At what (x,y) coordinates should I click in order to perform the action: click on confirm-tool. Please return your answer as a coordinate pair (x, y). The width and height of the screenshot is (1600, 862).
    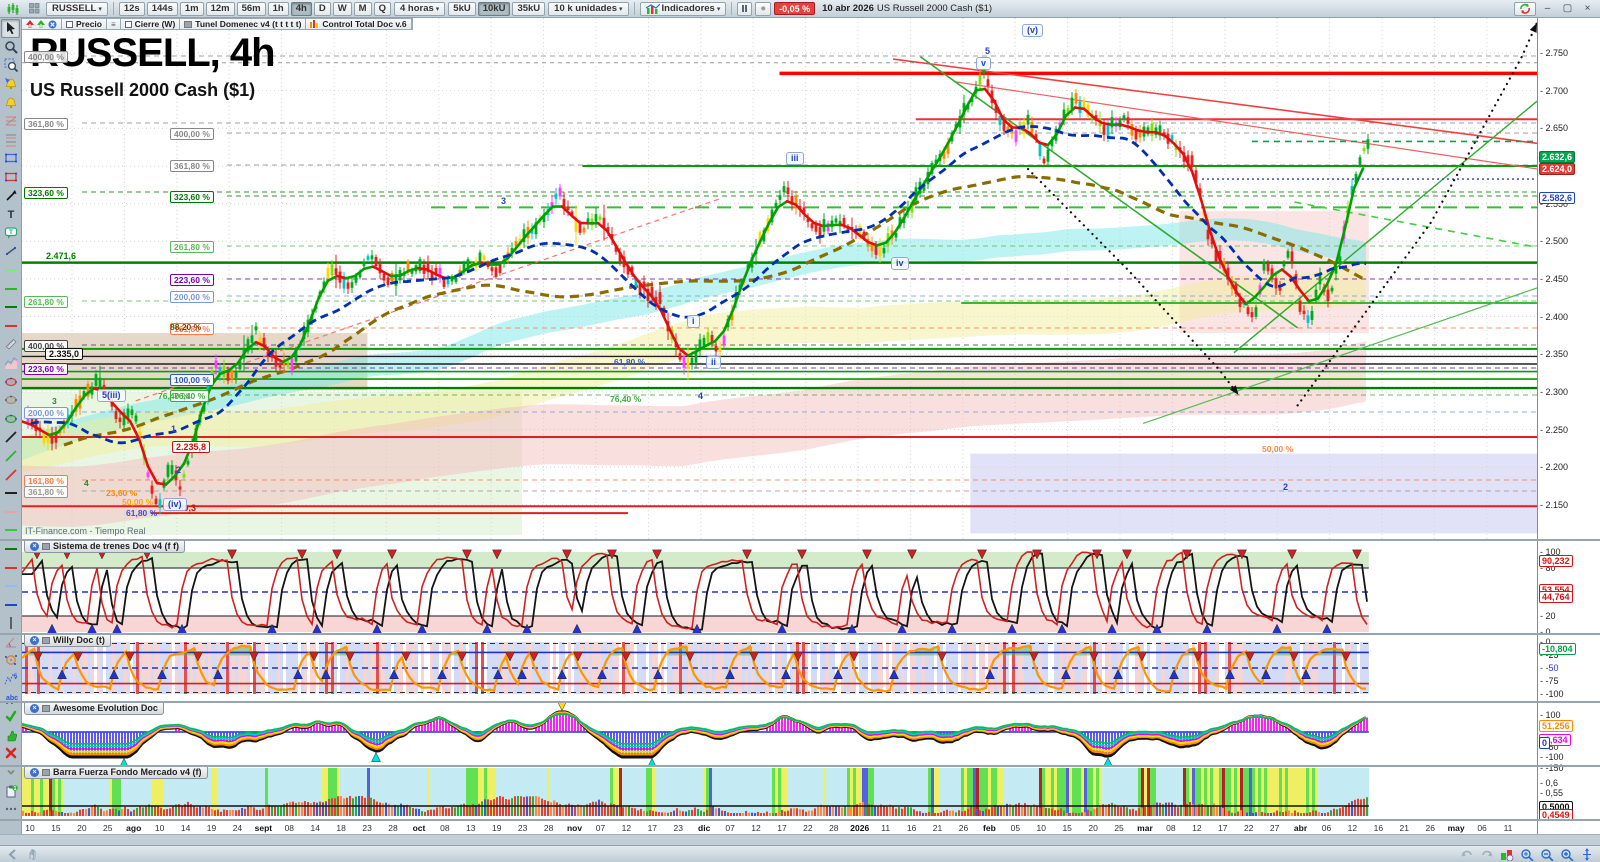
    Looking at the image, I should click on (10, 716).